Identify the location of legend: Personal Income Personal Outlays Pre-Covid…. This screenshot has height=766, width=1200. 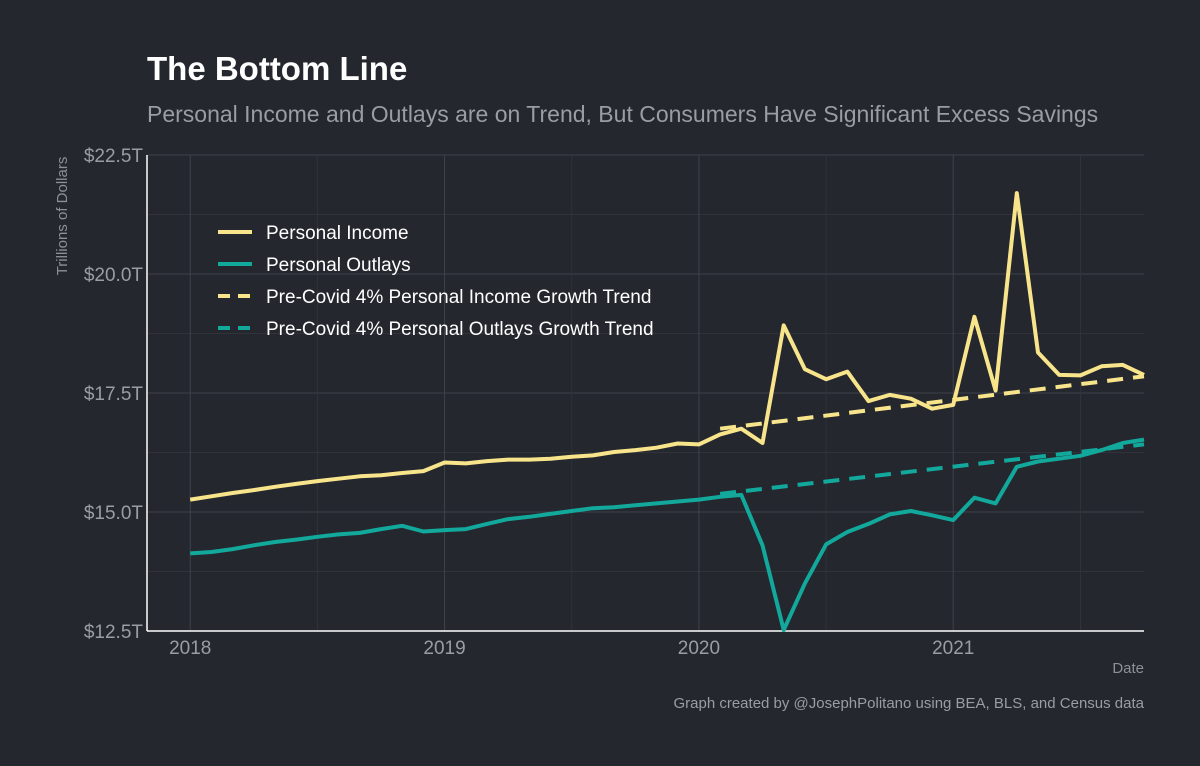
(436, 281).